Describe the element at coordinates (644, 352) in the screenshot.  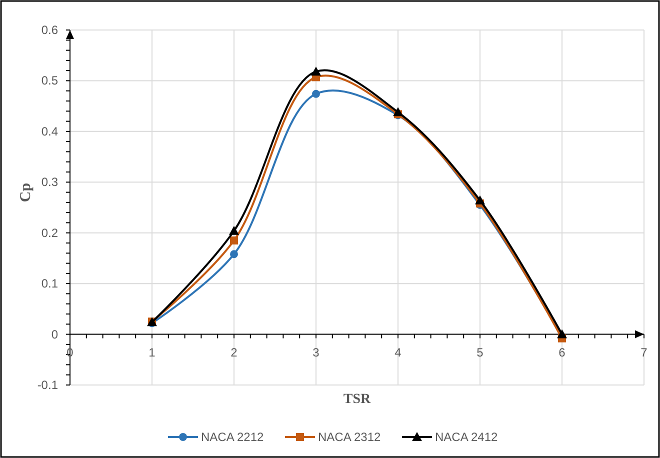
I see `x-tick-label: 7` at that location.